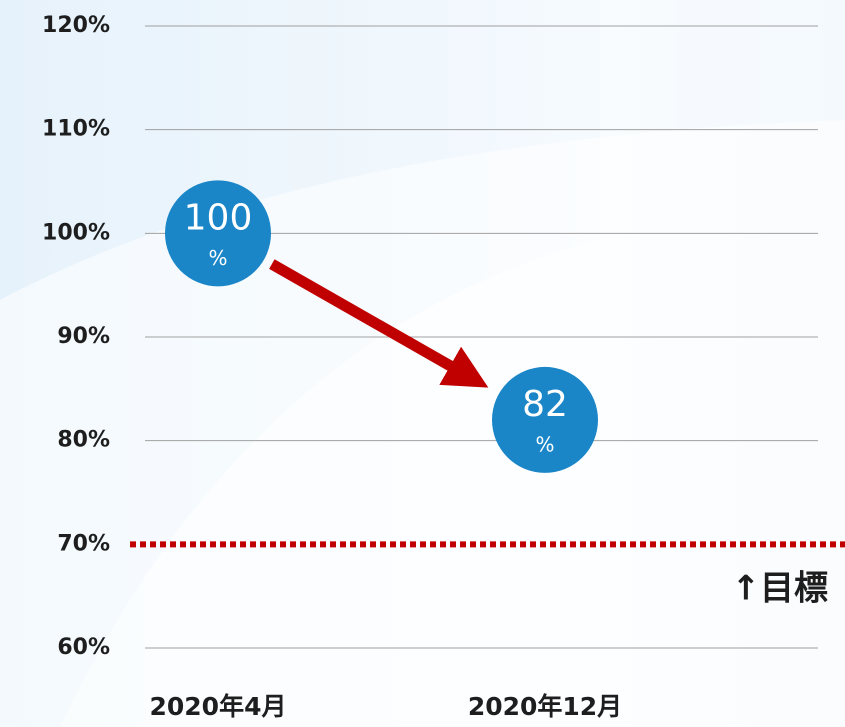 The width and height of the screenshot is (845, 727). What do you see at coordinates (83, 440) in the screenshot?
I see `y-tick-label: 80%` at bounding box center [83, 440].